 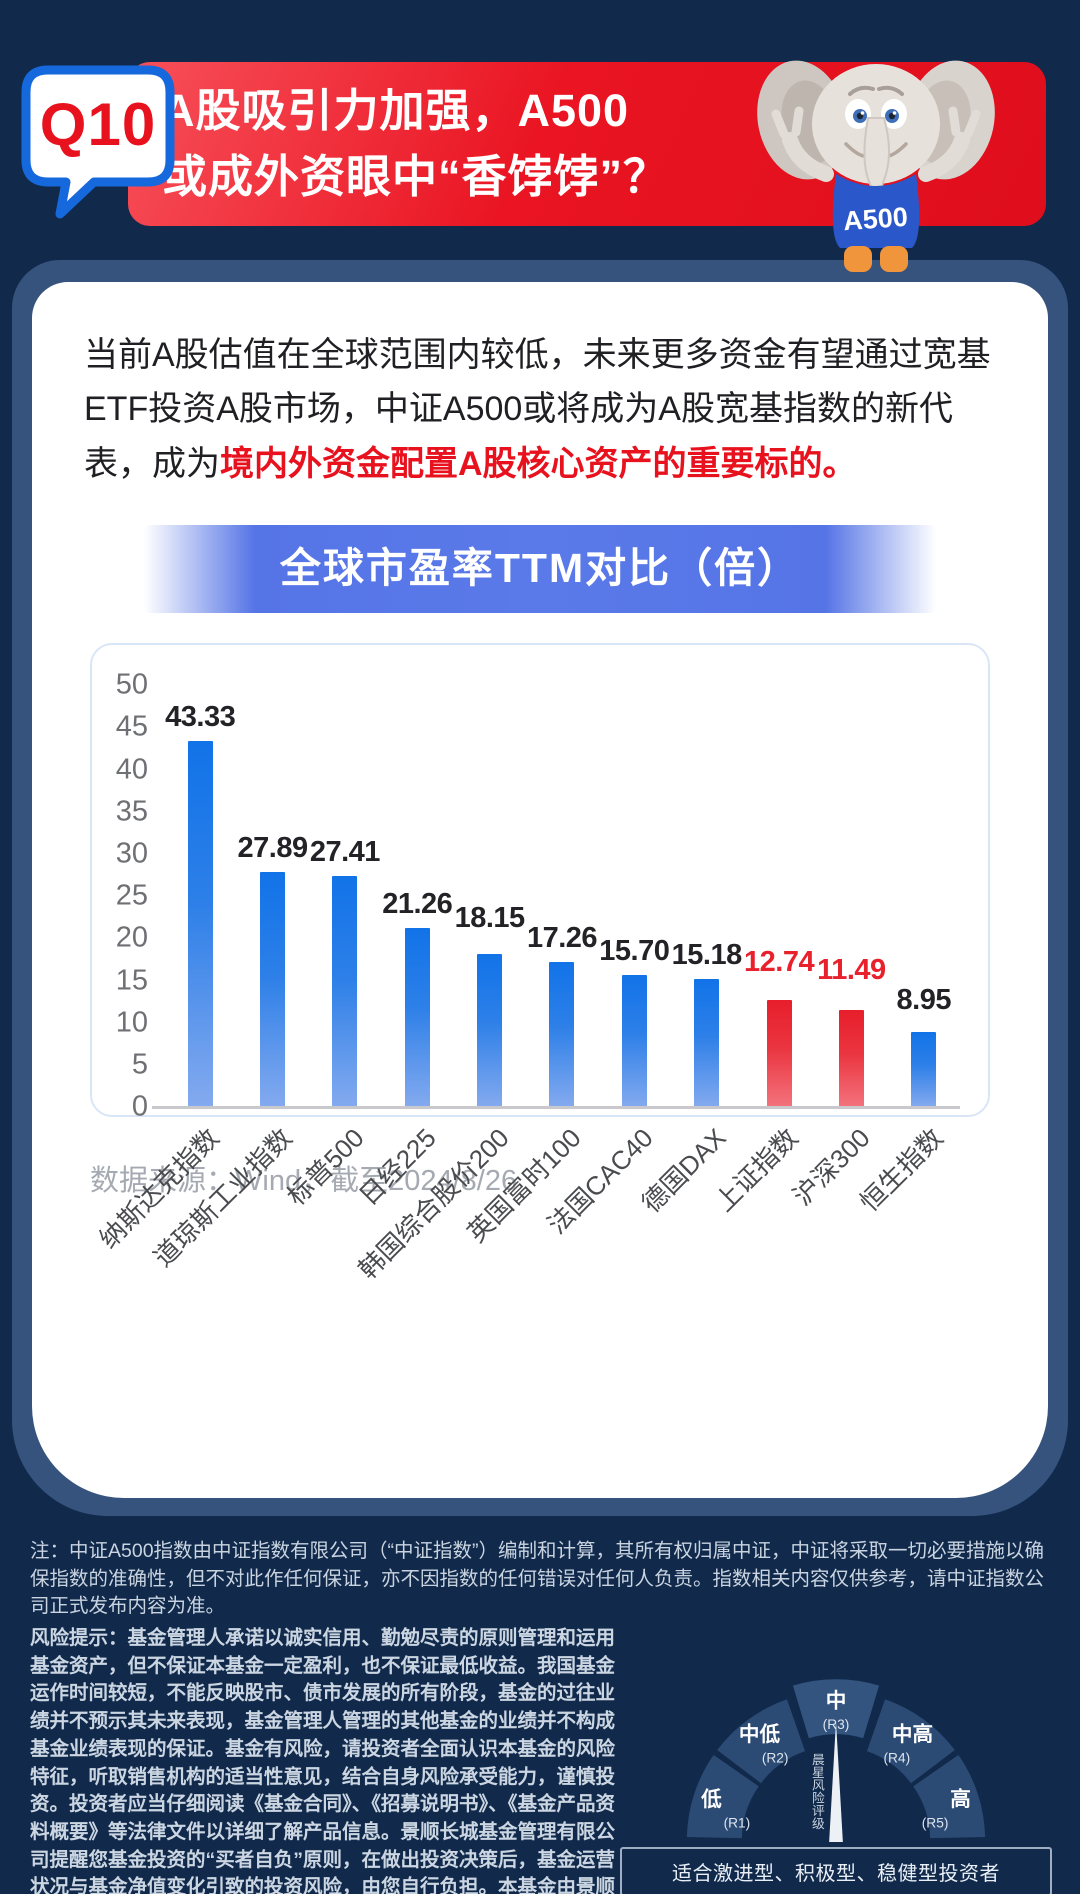 I want to click on bar-value-label: 11.49, so click(x=851, y=970).